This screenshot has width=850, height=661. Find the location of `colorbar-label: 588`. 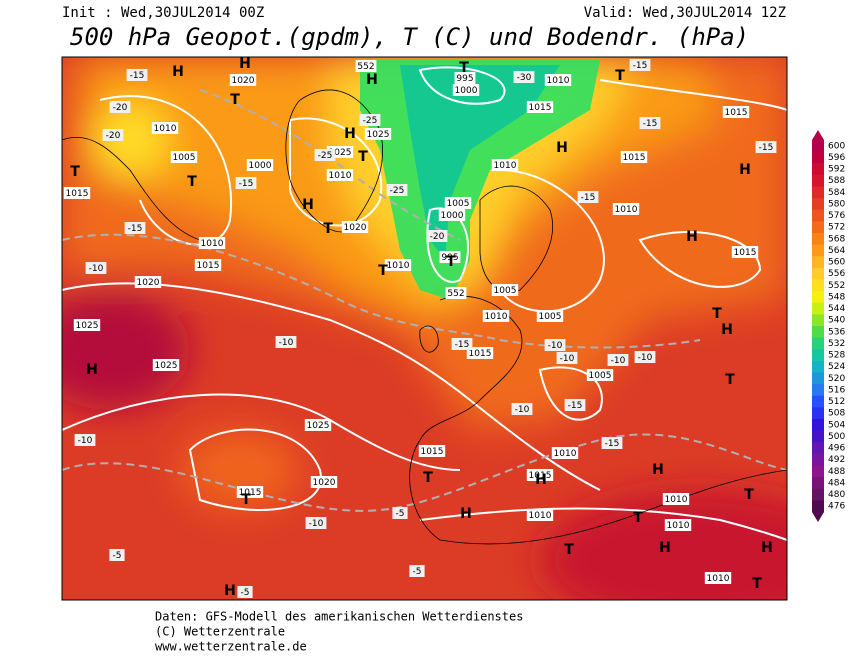

colorbar-label: 588 is located at coordinates (836, 181).